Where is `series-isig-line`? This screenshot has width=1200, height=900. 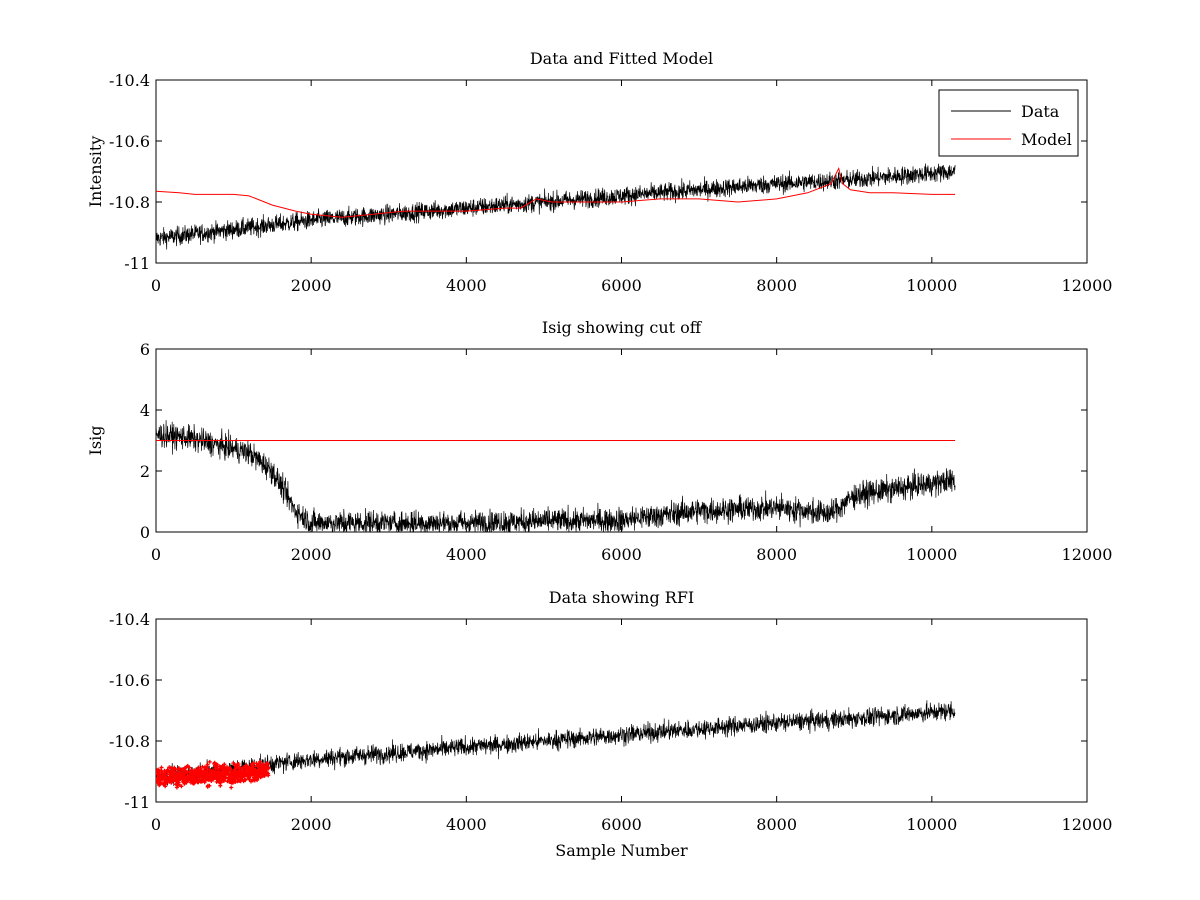
series-isig-line is located at coordinates (556, 476).